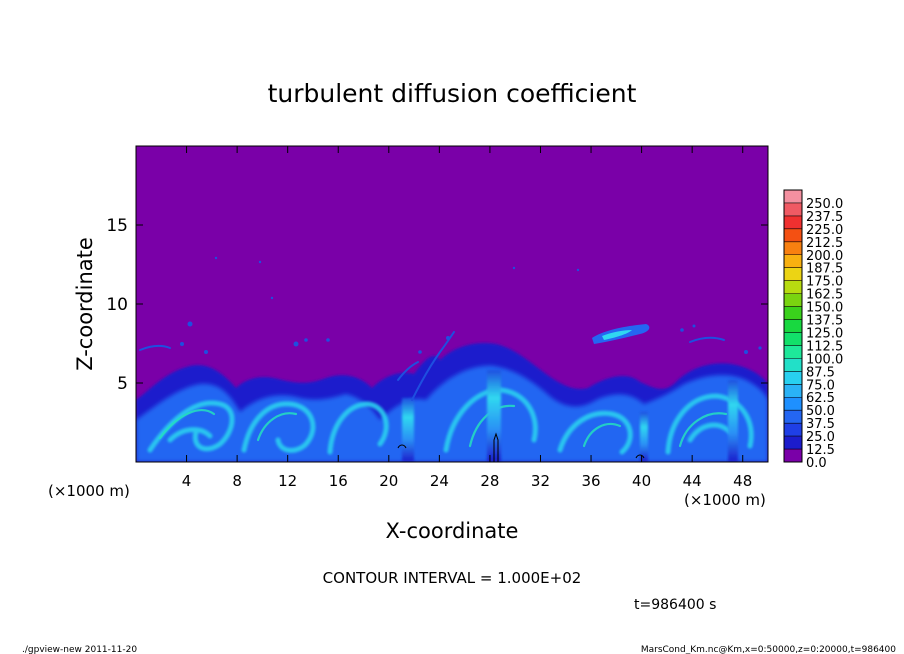 The image size is (904, 654). What do you see at coordinates (452, 531) in the screenshot?
I see `x-axis-label: X-coordinate` at bounding box center [452, 531].